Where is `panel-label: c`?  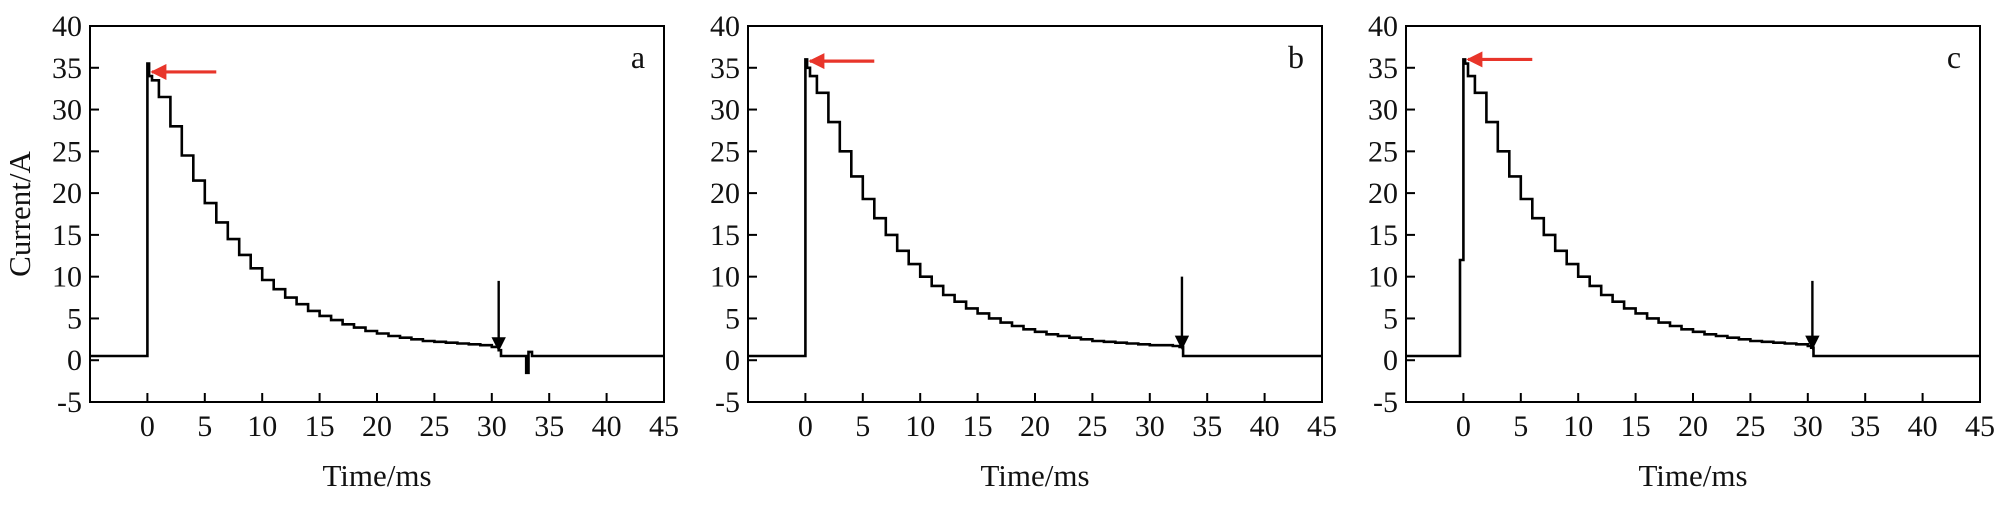 panel-label: c is located at coordinates (1954, 57).